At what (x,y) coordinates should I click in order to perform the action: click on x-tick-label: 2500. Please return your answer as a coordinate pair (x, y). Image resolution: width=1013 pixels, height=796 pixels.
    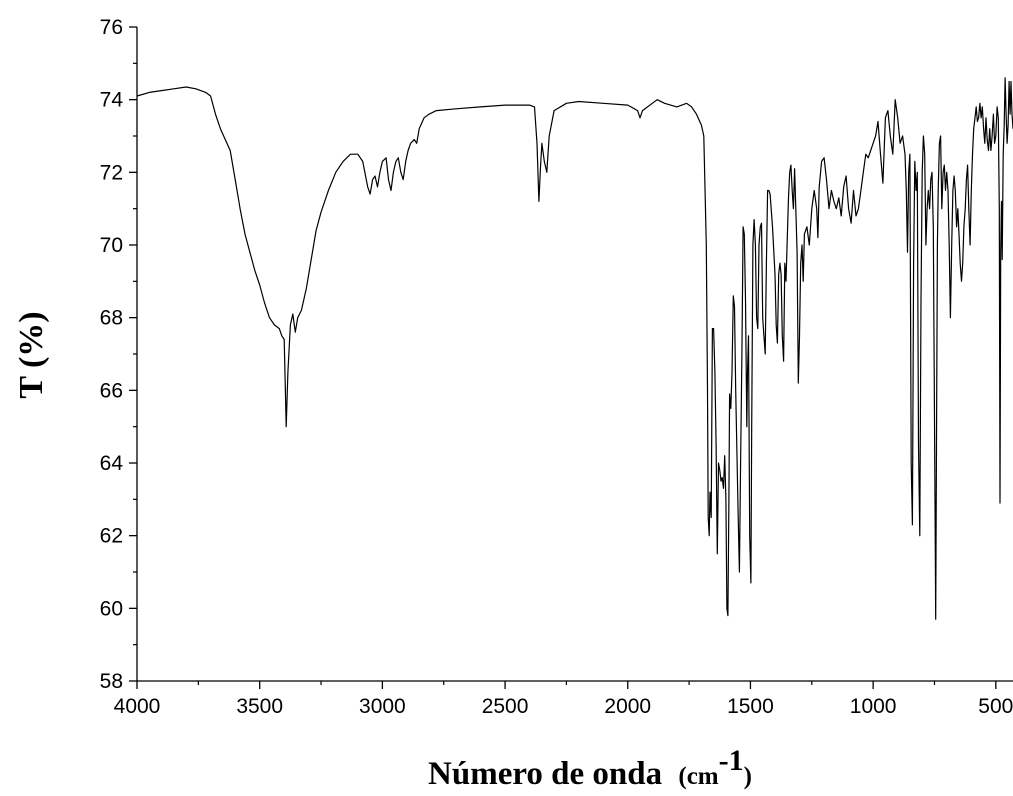
    Looking at the image, I should click on (505, 706).